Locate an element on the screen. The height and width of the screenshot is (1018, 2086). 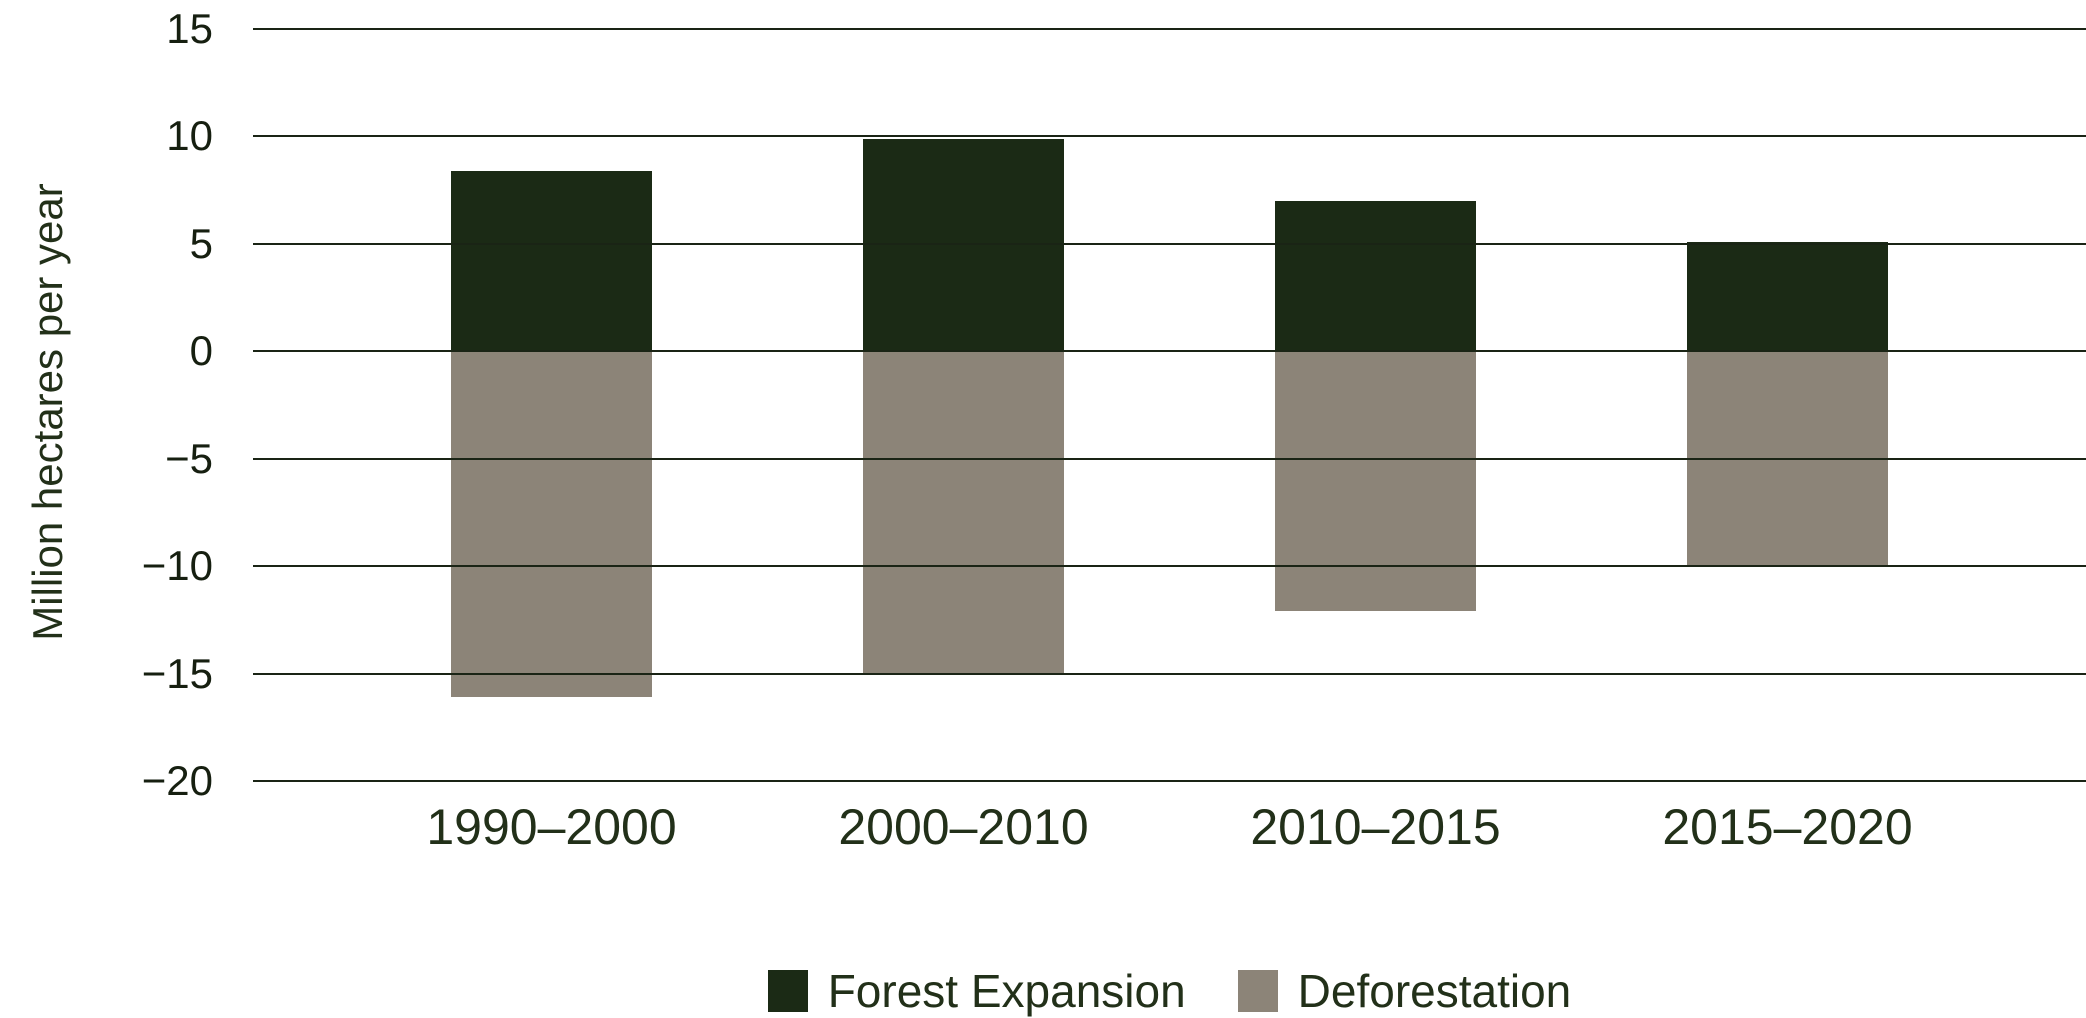
x-axis-label-2010-2015: 2010–2015 is located at coordinates (1375, 827).